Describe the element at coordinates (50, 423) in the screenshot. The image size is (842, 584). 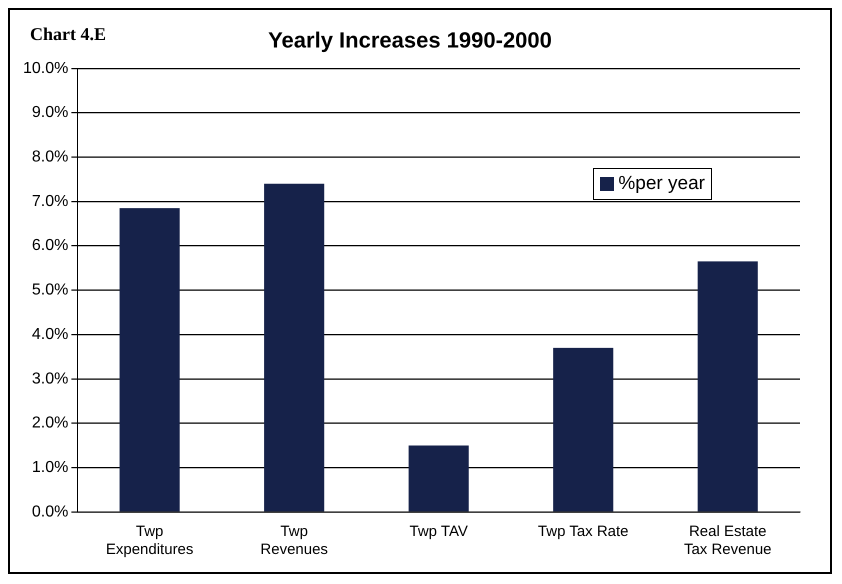
I see `y-tick-label: 2.0%` at that location.